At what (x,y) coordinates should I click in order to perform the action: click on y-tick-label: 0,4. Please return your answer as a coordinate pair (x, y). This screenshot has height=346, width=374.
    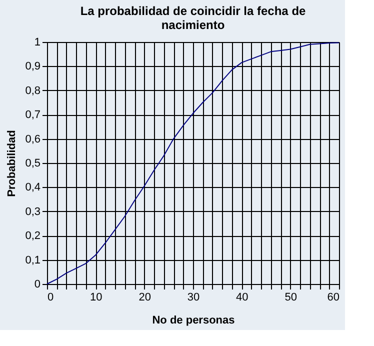
    Looking at the image, I should click on (32, 188).